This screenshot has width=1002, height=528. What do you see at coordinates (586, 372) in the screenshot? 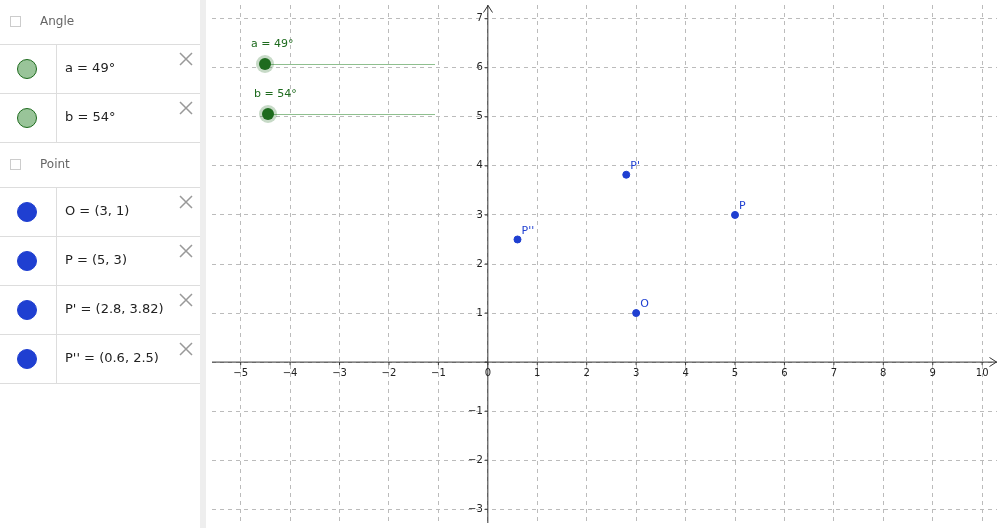
I see `x-tick-label: 2` at bounding box center [586, 372].